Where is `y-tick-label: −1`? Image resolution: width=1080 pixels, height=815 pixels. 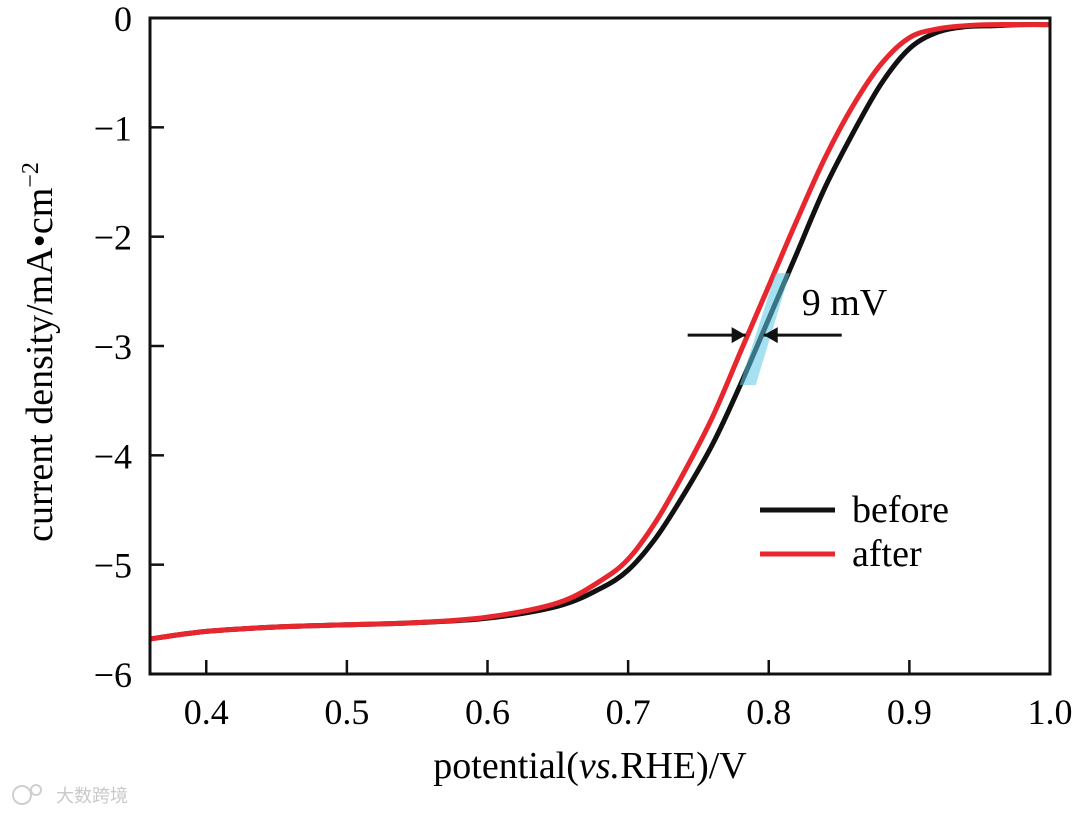
y-tick-label: −1 is located at coordinates (113, 128).